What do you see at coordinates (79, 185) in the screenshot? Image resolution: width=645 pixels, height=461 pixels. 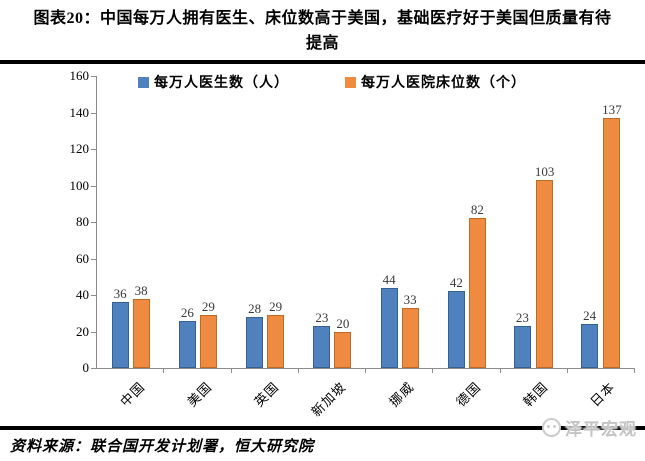 I see `y-axis-tick-label: 100` at bounding box center [79, 185].